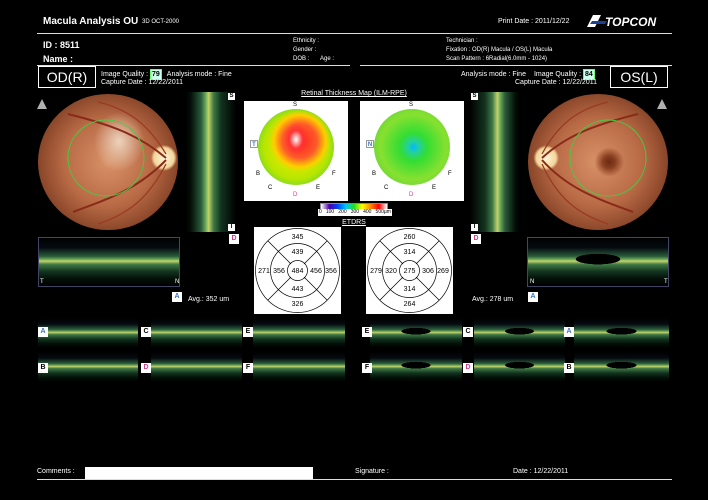  I want to click on etdrs-od-inner-bottom: 443, so click(298, 289).